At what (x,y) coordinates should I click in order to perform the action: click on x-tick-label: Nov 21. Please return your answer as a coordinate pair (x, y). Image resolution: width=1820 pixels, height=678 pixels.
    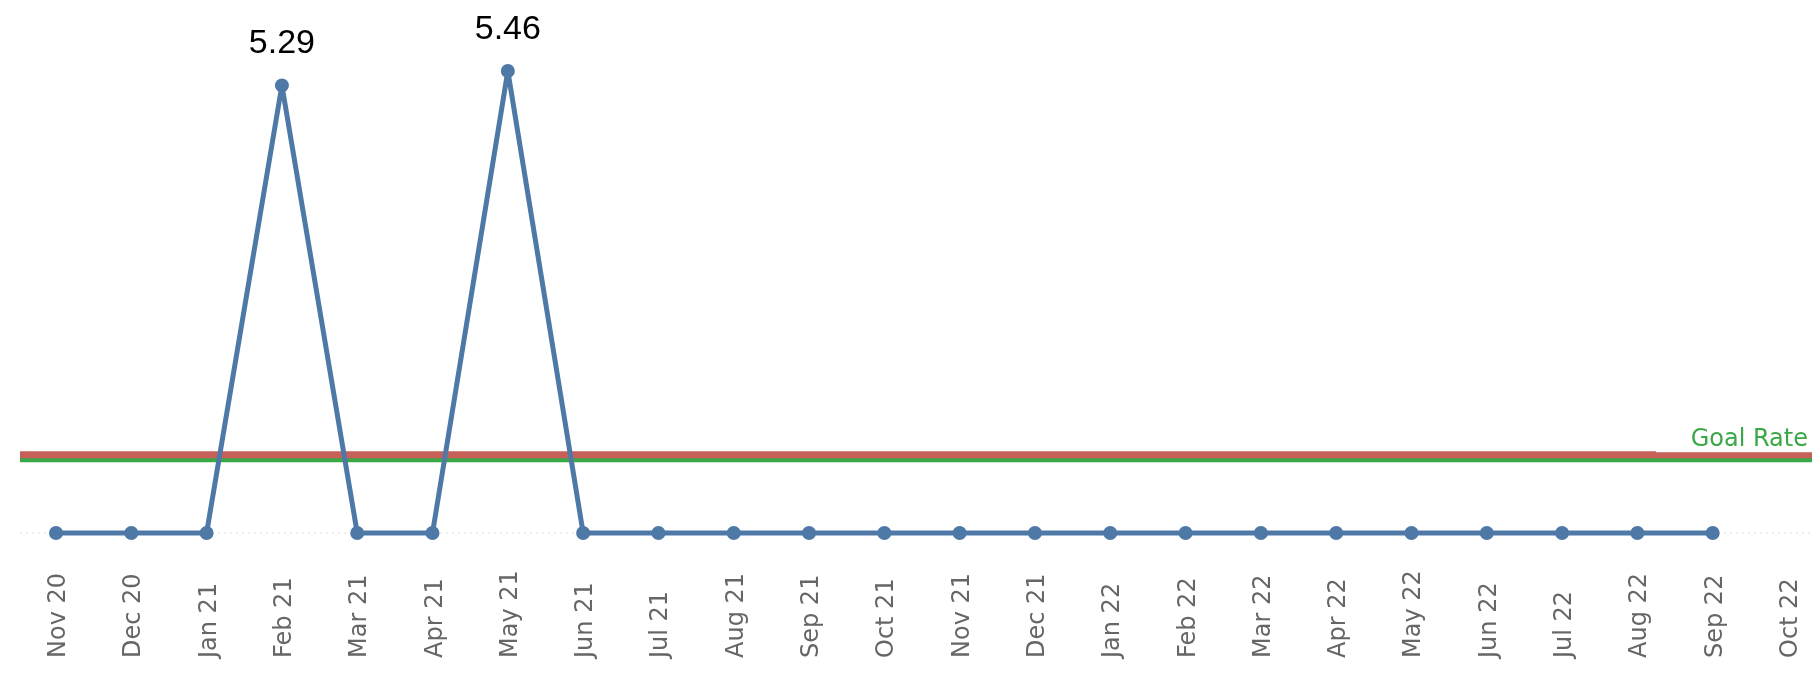
    Looking at the image, I should click on (960, 615).